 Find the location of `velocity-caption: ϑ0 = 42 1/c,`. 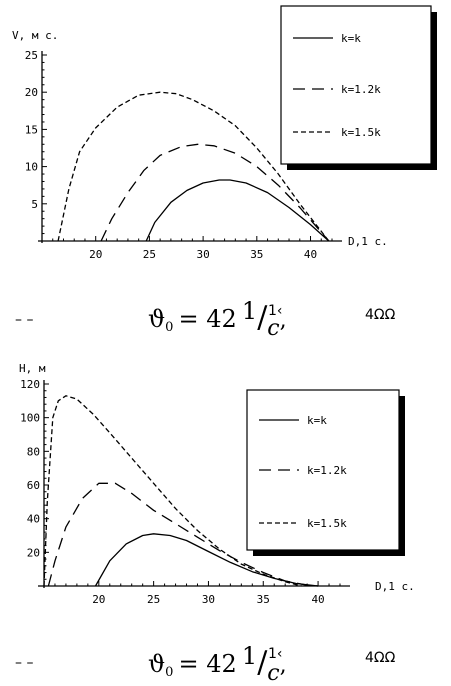

velocity-caption: ϑ0 = 42 1/c, is located at coordinates (217, 319).